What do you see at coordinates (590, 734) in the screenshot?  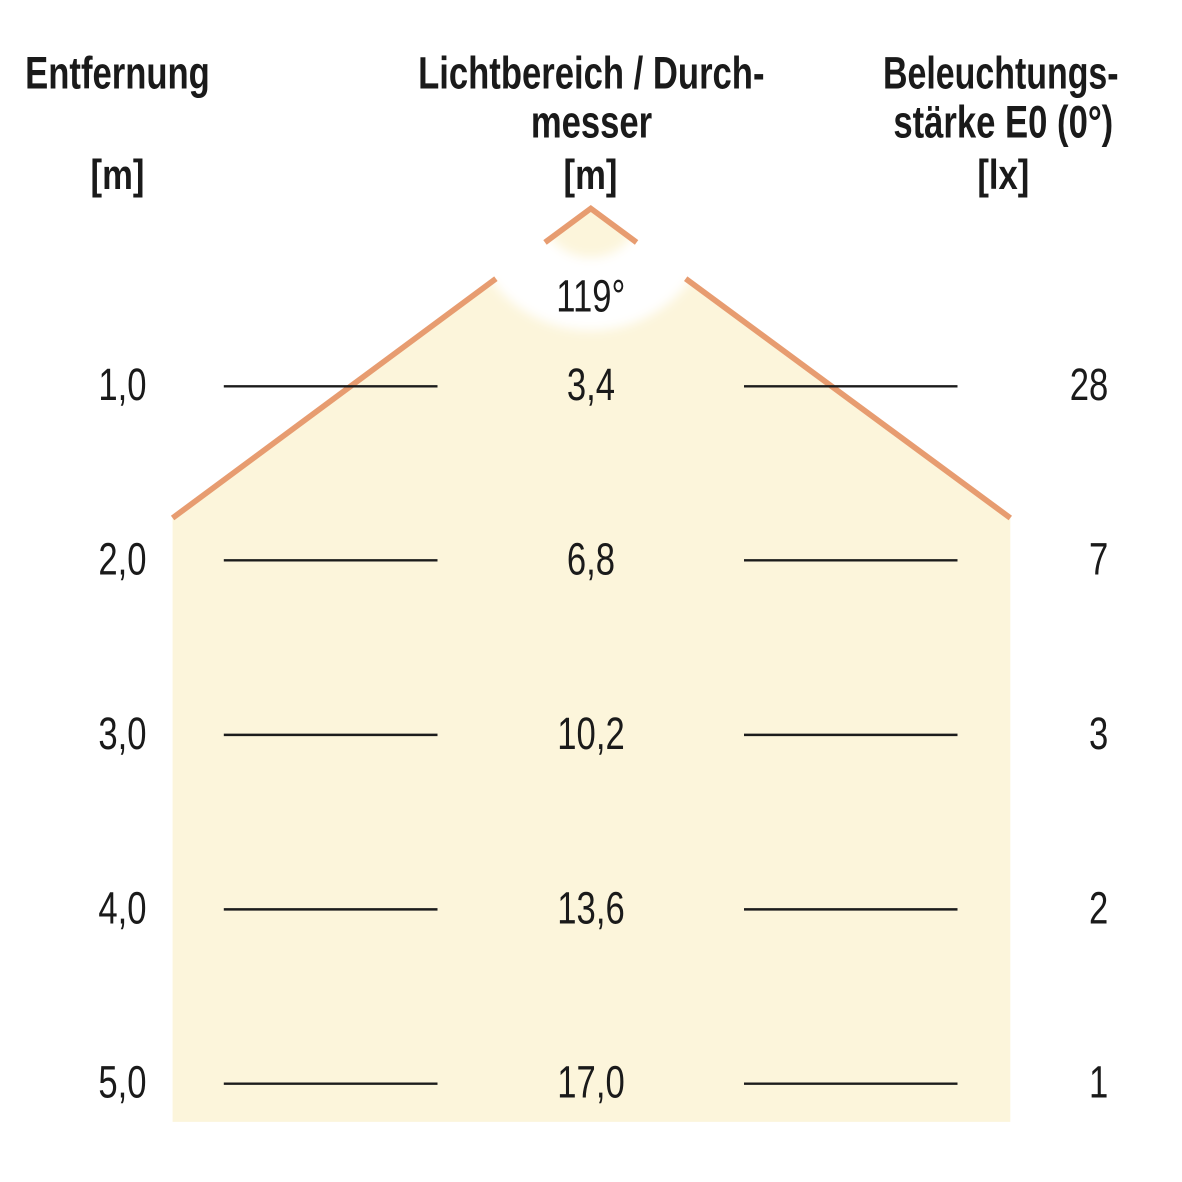 I see `svg-text: 10,2` at bounding box center [590, 734].